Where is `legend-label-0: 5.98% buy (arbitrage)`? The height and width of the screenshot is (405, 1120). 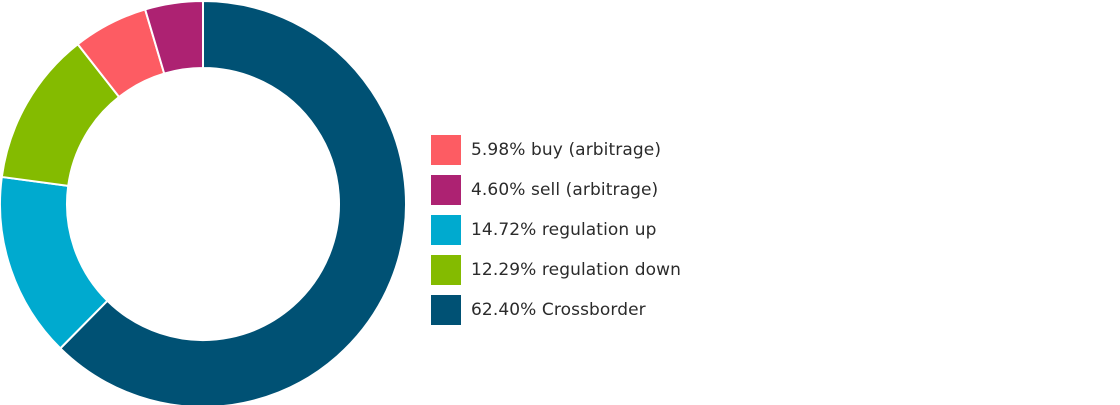 legend-label-0: 5.98% buy (arbitrage) is located at coordinates (566, 150).